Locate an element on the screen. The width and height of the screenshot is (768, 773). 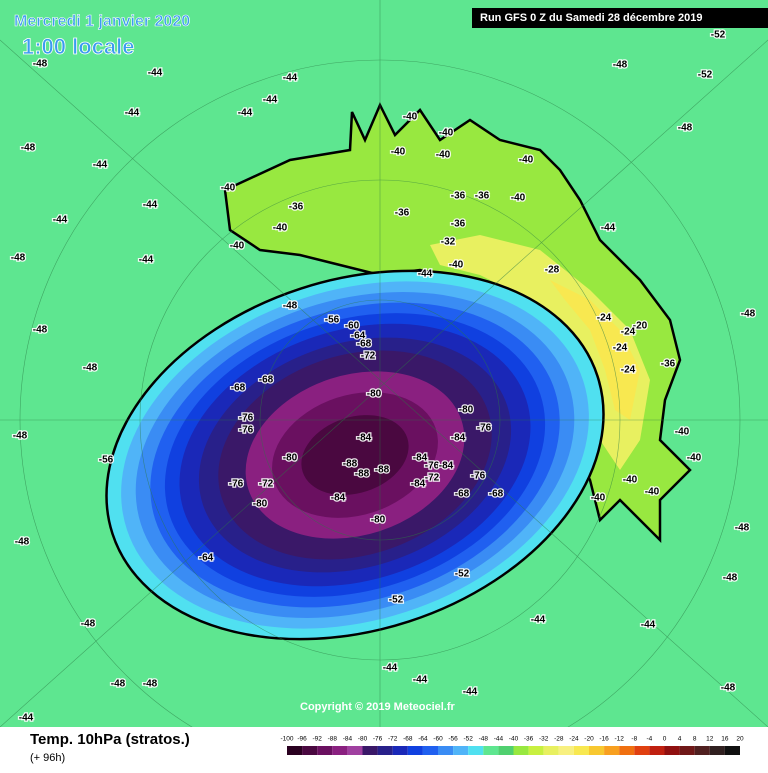
legend-tick-label: -44 is located at coordinates (499, 739).